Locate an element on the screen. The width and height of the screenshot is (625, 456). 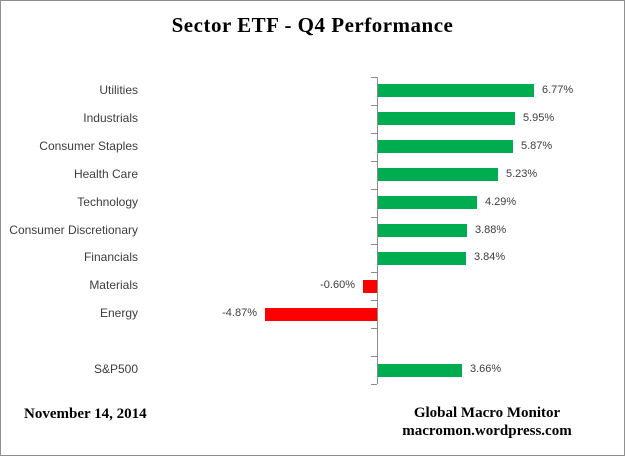
value-label: 4.29% is located at coordinates (501, 201).